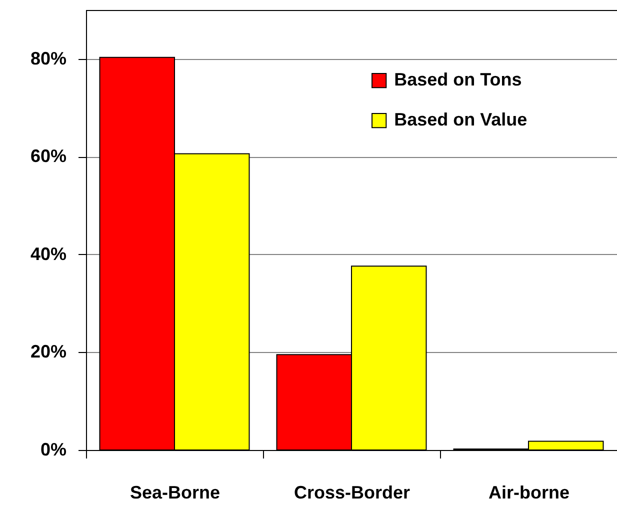  What do you see at coordinates (53, 450) in the screenshot?
I see `y-tick-label: 0%` at bounding box center [53, 450].